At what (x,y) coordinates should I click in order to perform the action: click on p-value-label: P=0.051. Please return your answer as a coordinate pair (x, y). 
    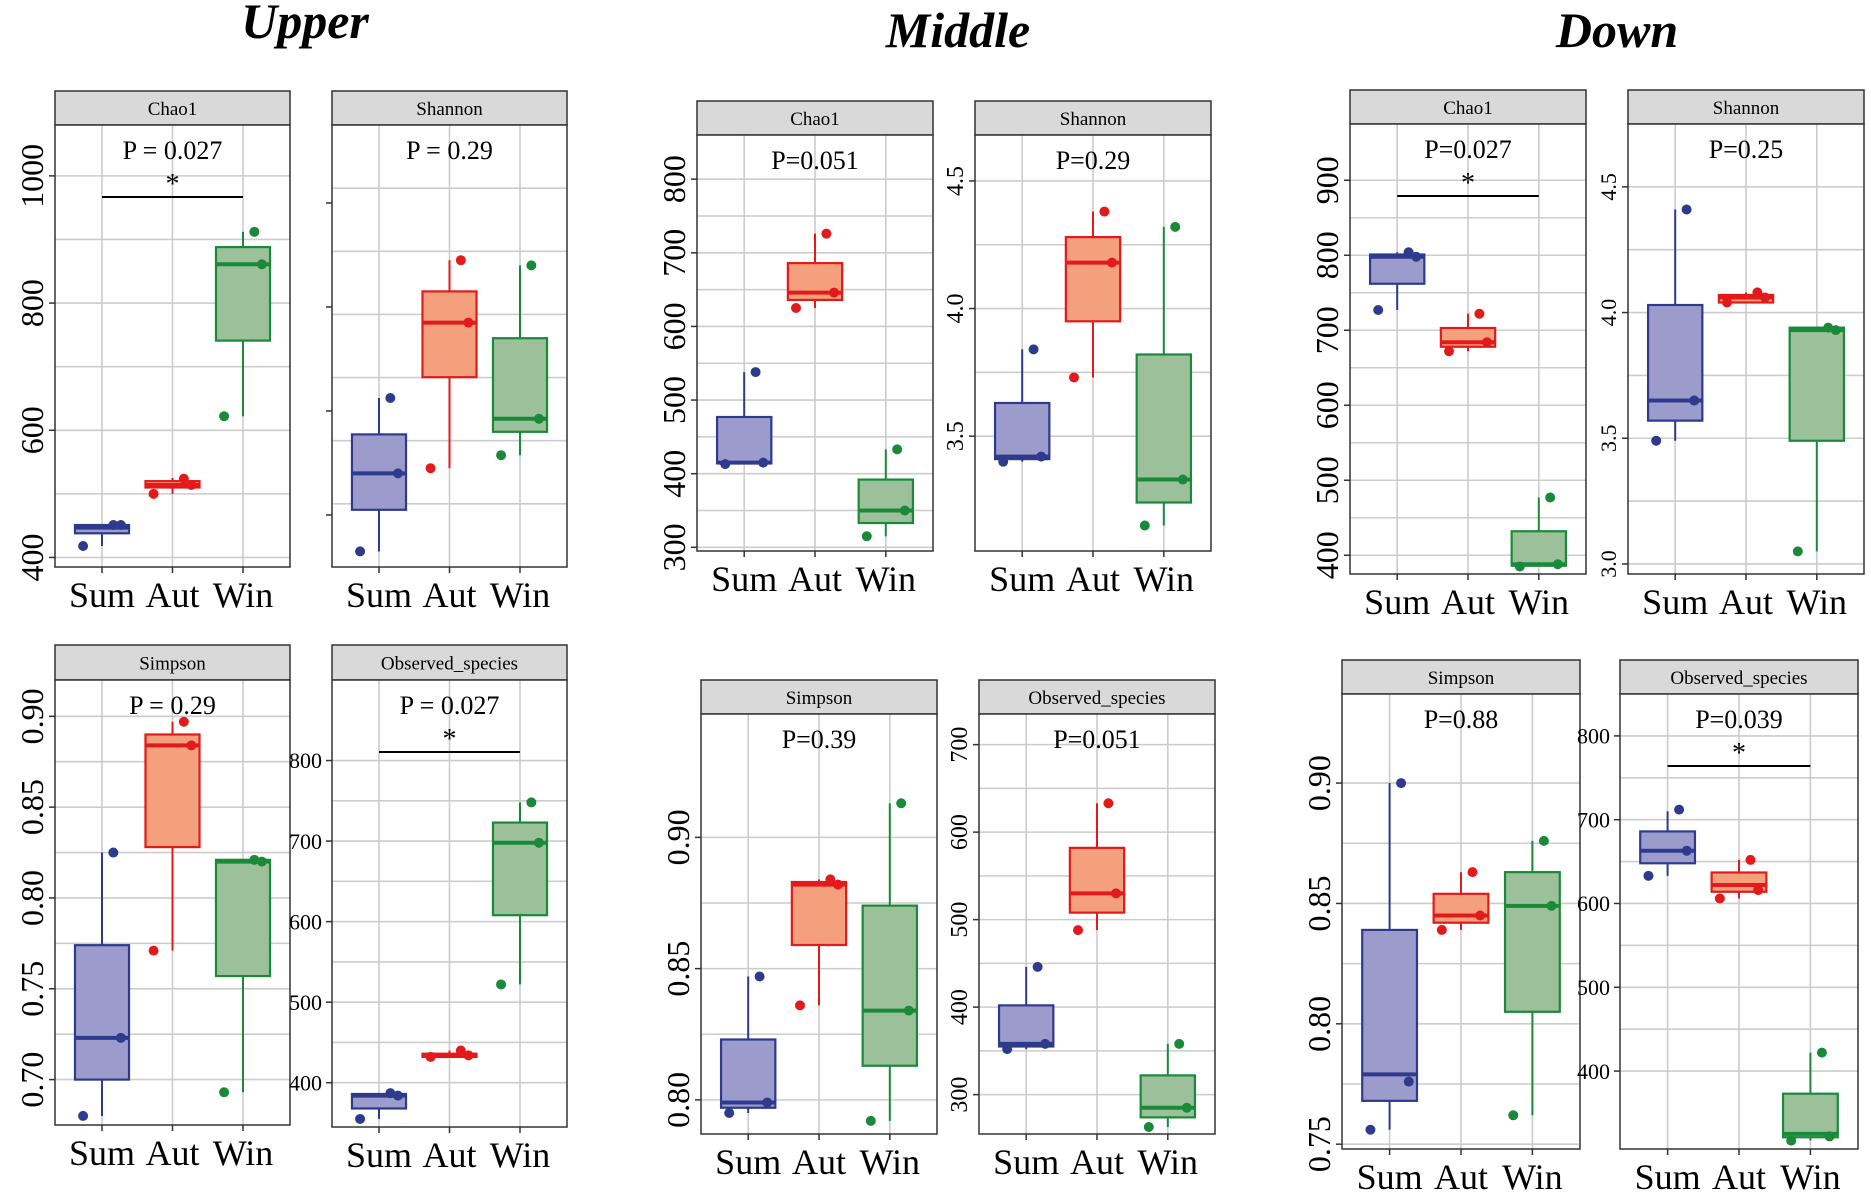
    Looking at the image, I should click on (815, 160).